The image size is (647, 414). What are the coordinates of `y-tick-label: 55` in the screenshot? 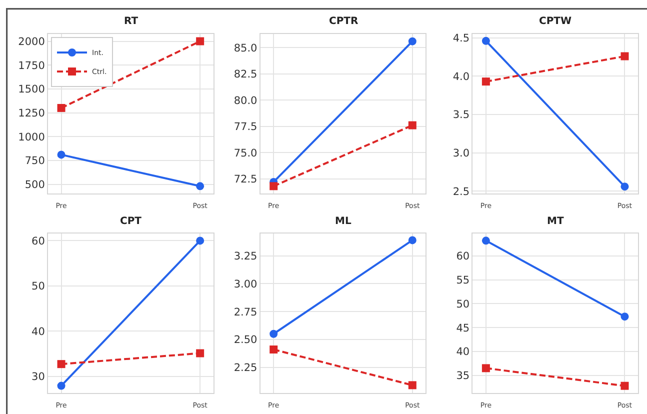 It's located at (463, 280).